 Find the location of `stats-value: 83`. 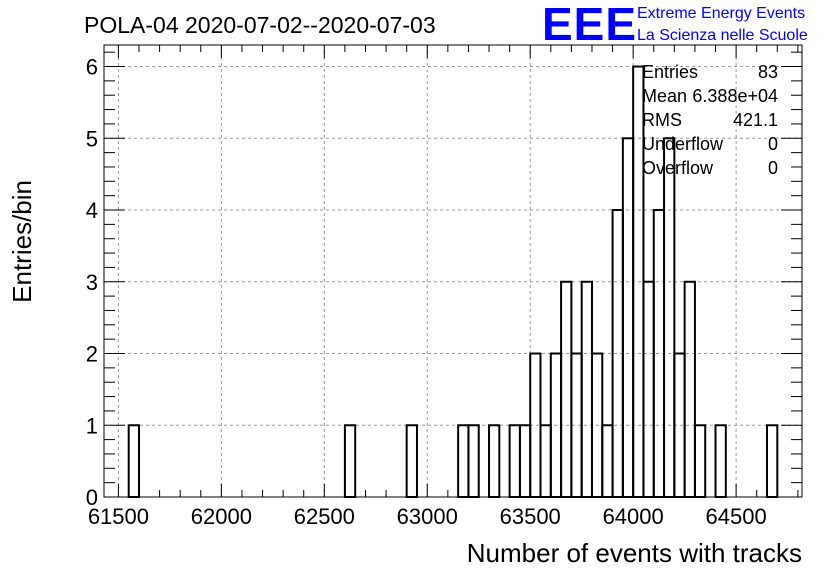

stats-value: 83 is located at coordinates (768, 72).